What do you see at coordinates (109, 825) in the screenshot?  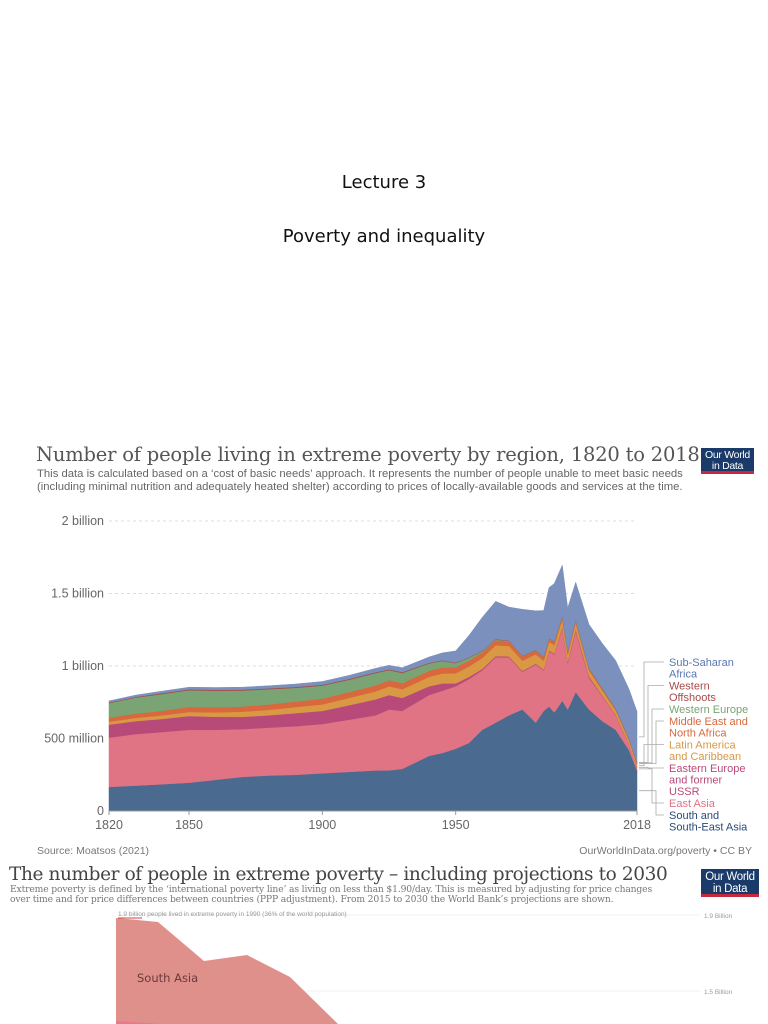 I see `x-tick-label: 1820` at bounding box center [109, 825].